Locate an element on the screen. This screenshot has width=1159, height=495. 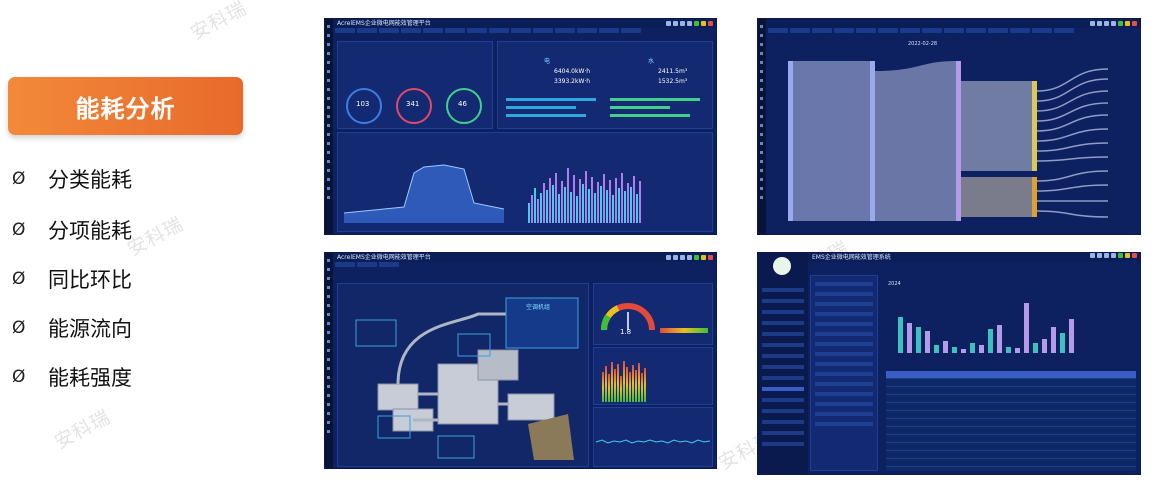
feature-item: Ø 同比环比 is located at coordinates (72, 279).